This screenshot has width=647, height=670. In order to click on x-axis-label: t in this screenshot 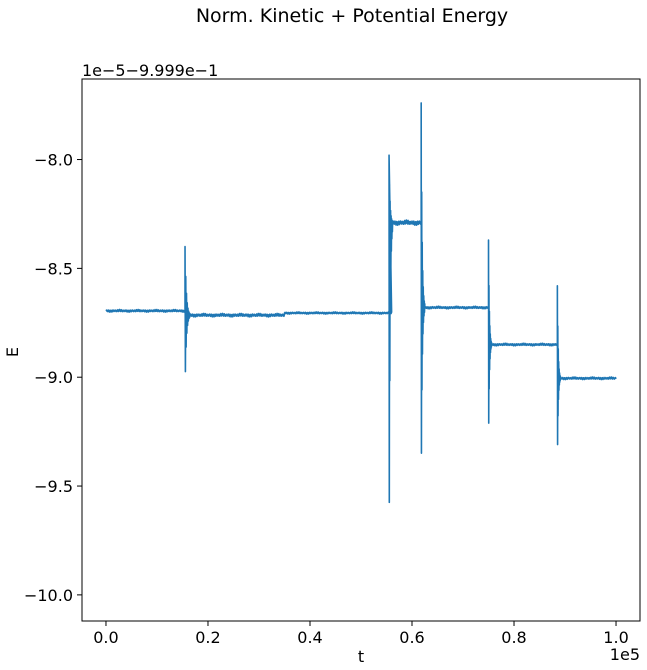, I will do `click(361, 656)`.